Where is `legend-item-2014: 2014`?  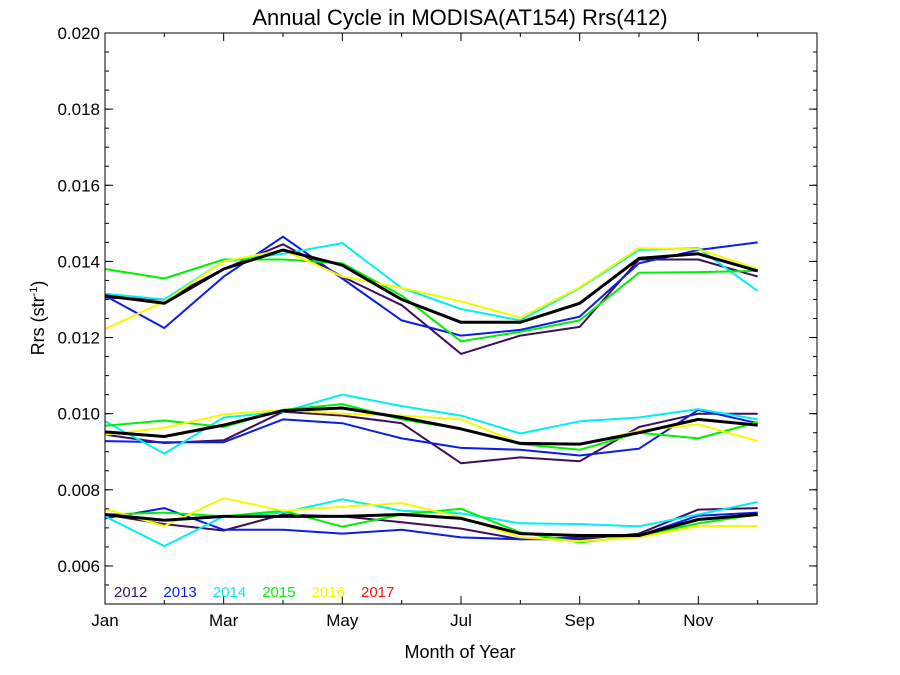
legend-item-2014: 2014 is located at coordinates (229, 592).